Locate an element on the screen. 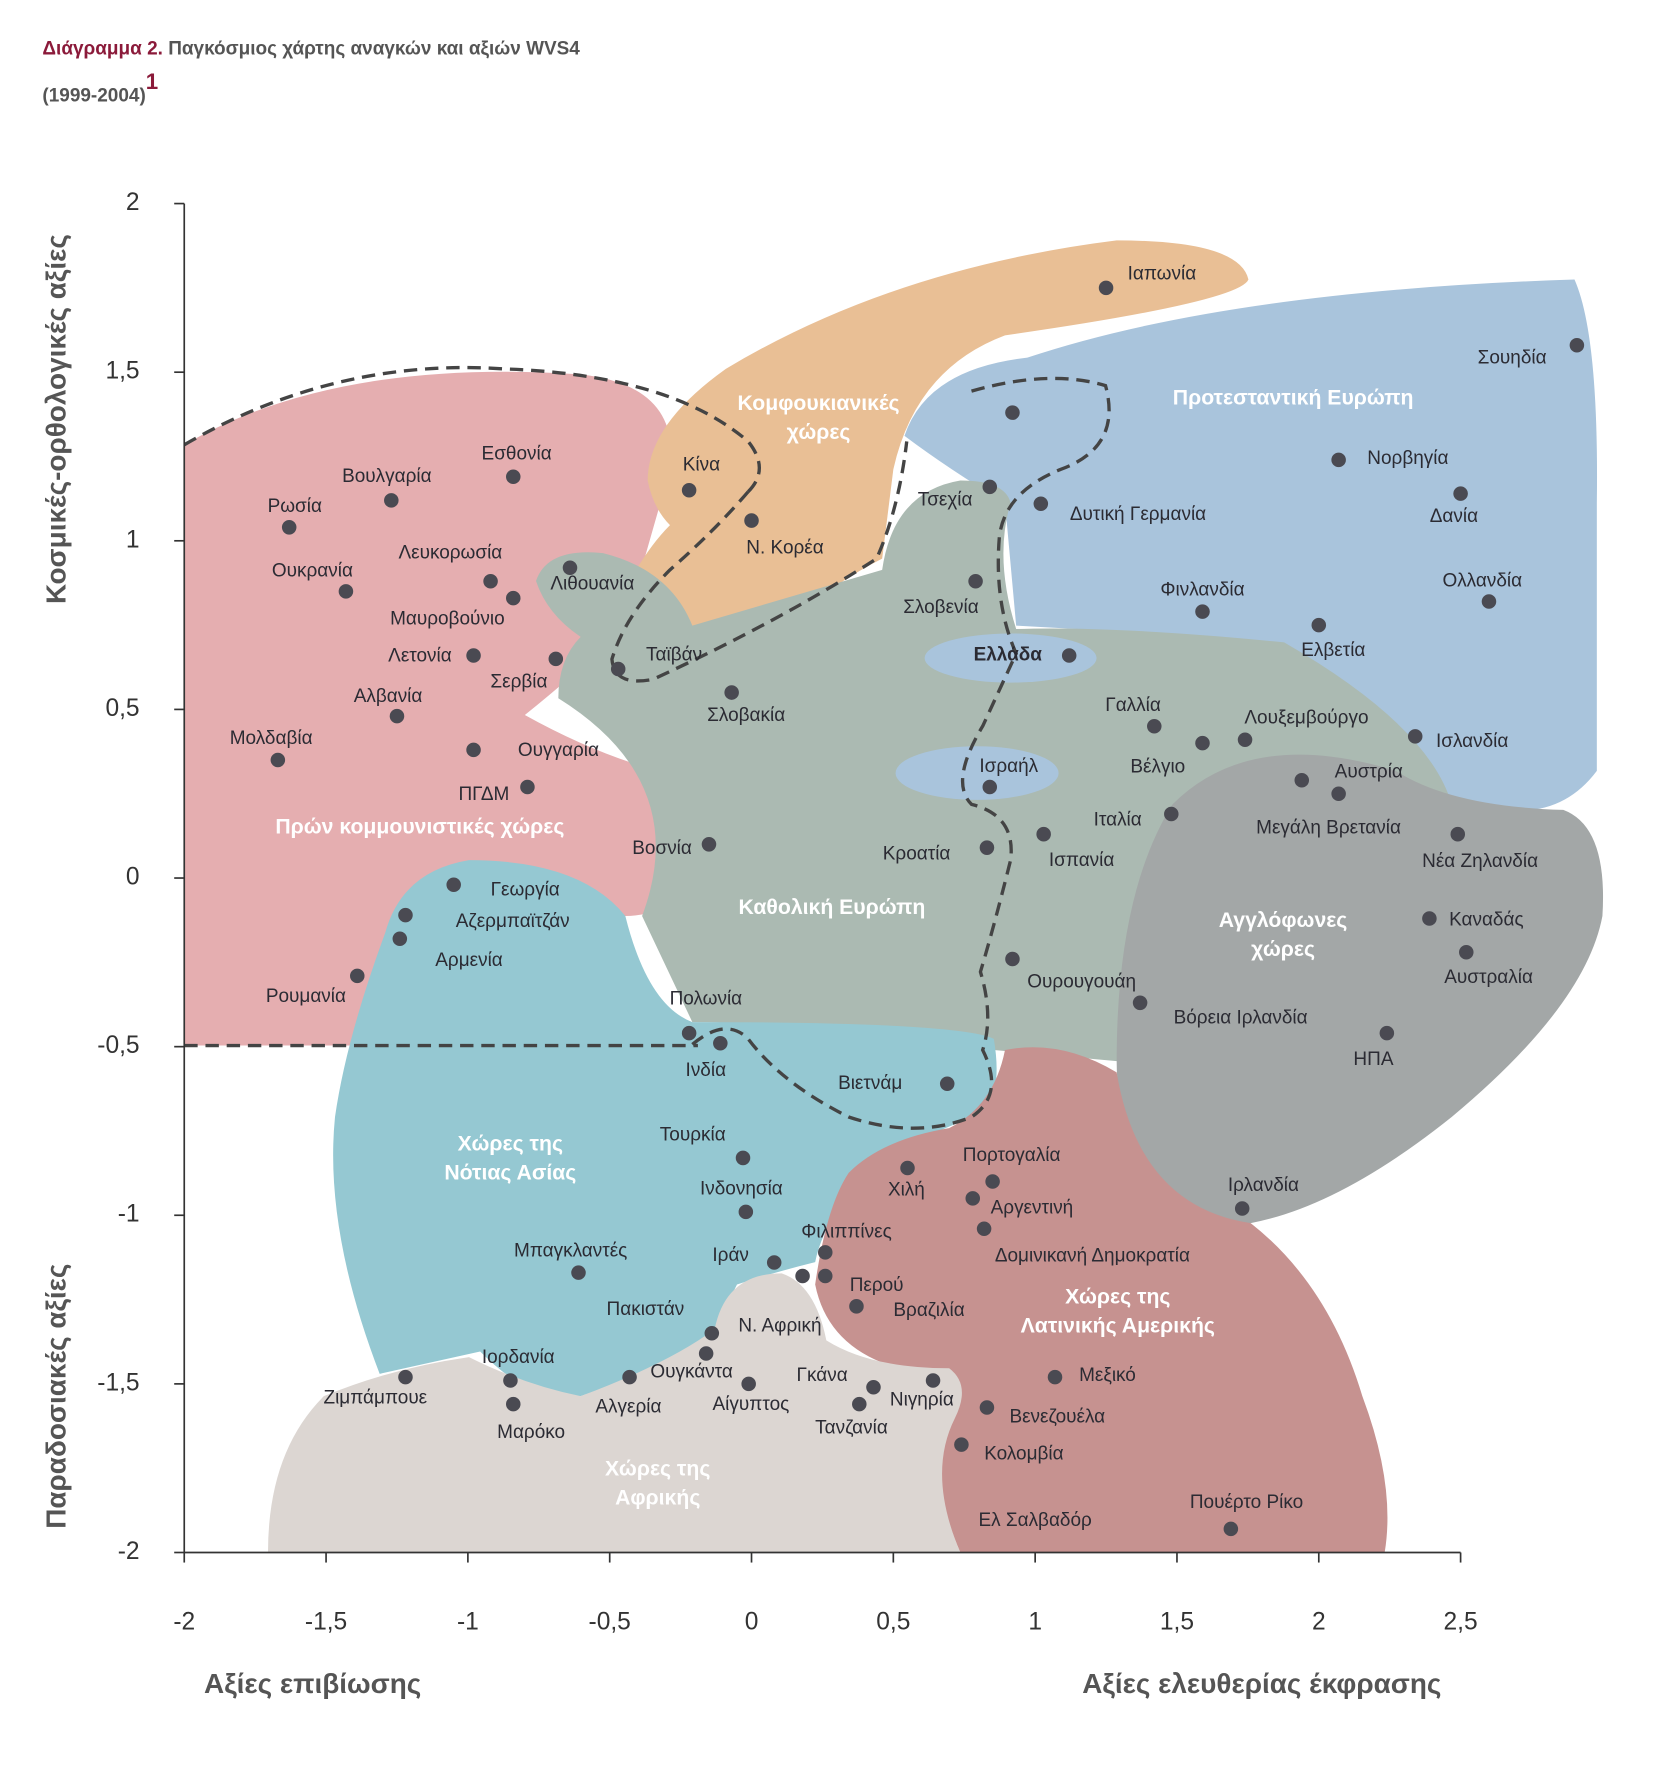 This screenshot has width=1675, height=1765. point-label: Τουρκία is located at coordinates (693, 1135).